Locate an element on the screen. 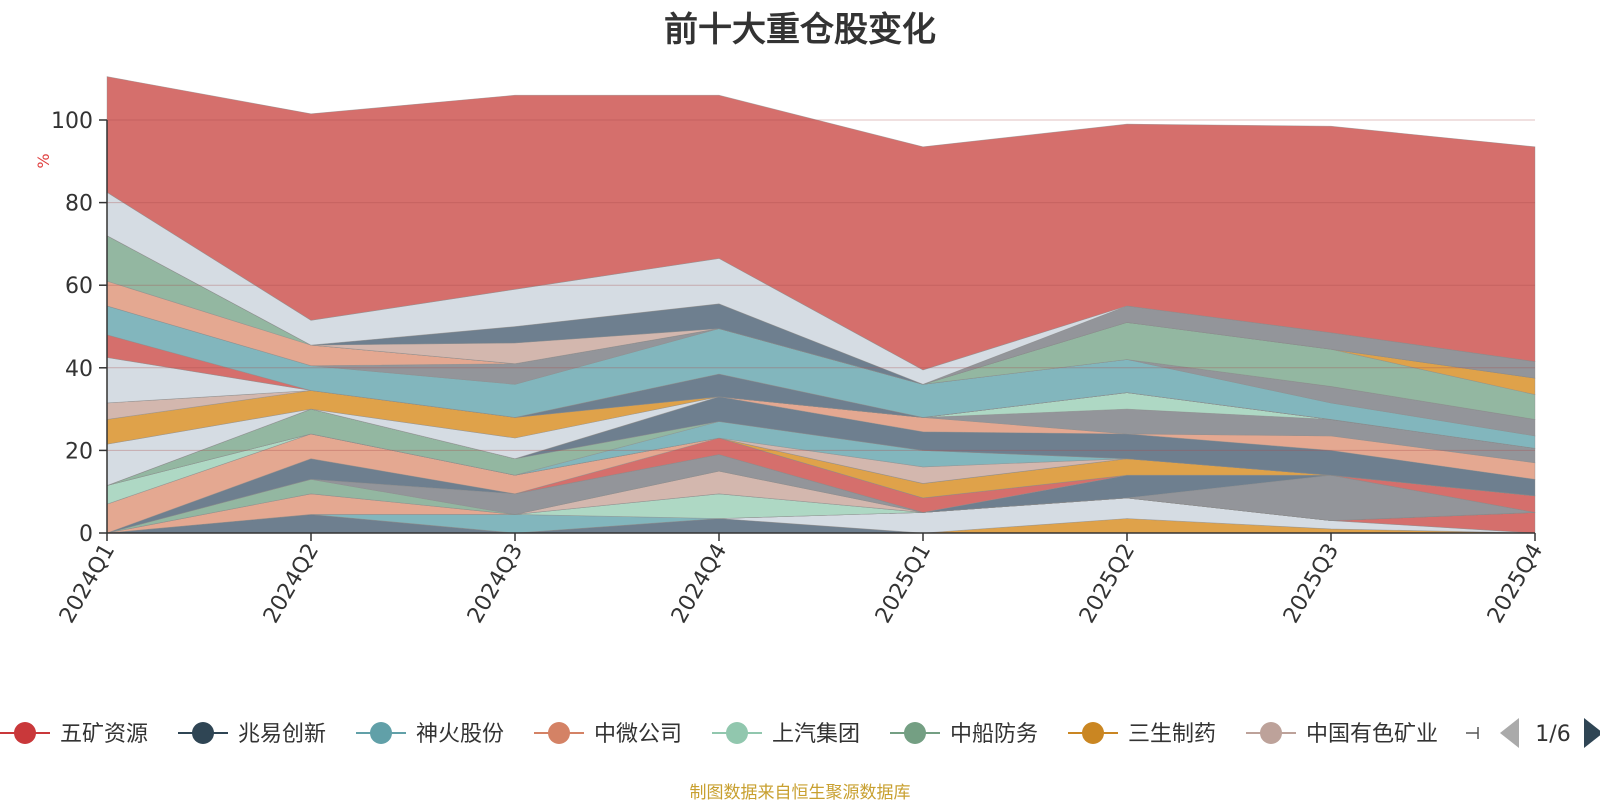 Image resolution: width=1600 pixels, height=803 pixels. legend: 五矿资源 兆易创新 神火股份 中微公司 上汽集团 中船防务 三生制药 中国有色矿业 1/6 is located at coordinates (800, 733).